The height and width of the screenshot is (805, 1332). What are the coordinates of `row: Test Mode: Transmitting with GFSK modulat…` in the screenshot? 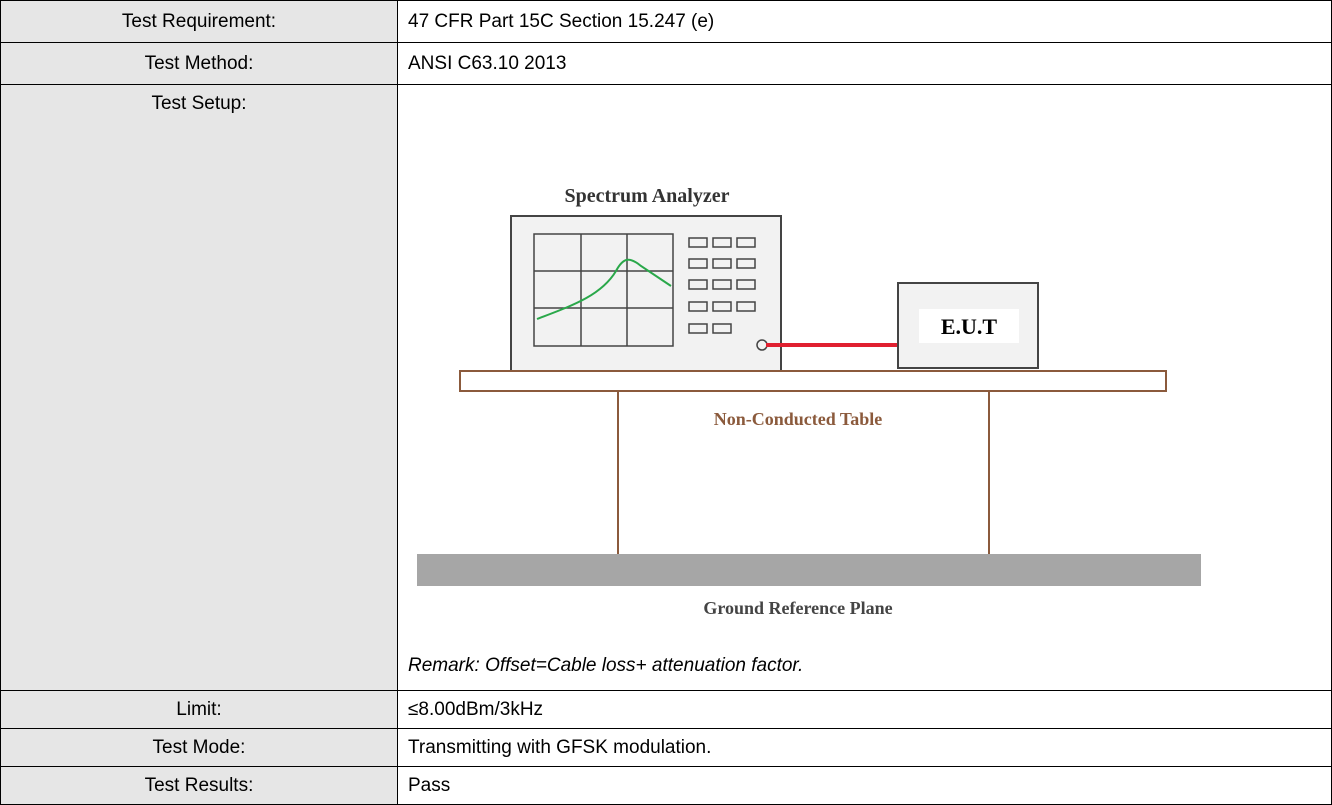 It's located at (666, 747).